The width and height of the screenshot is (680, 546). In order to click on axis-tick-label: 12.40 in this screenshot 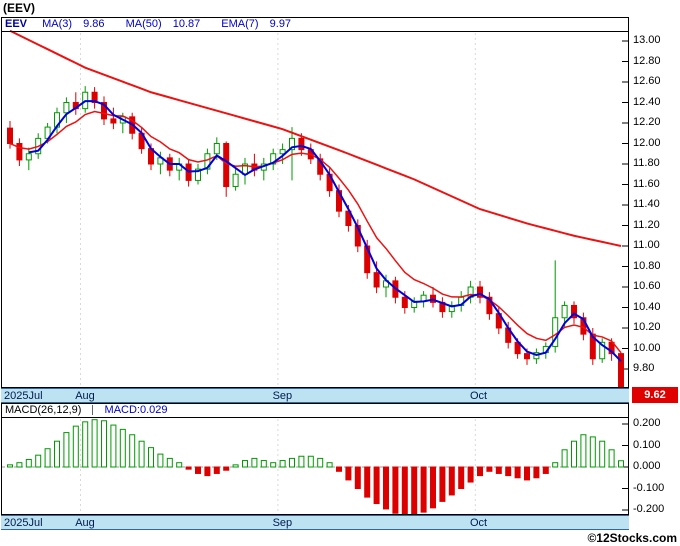, I will do `click(647, 101)`.